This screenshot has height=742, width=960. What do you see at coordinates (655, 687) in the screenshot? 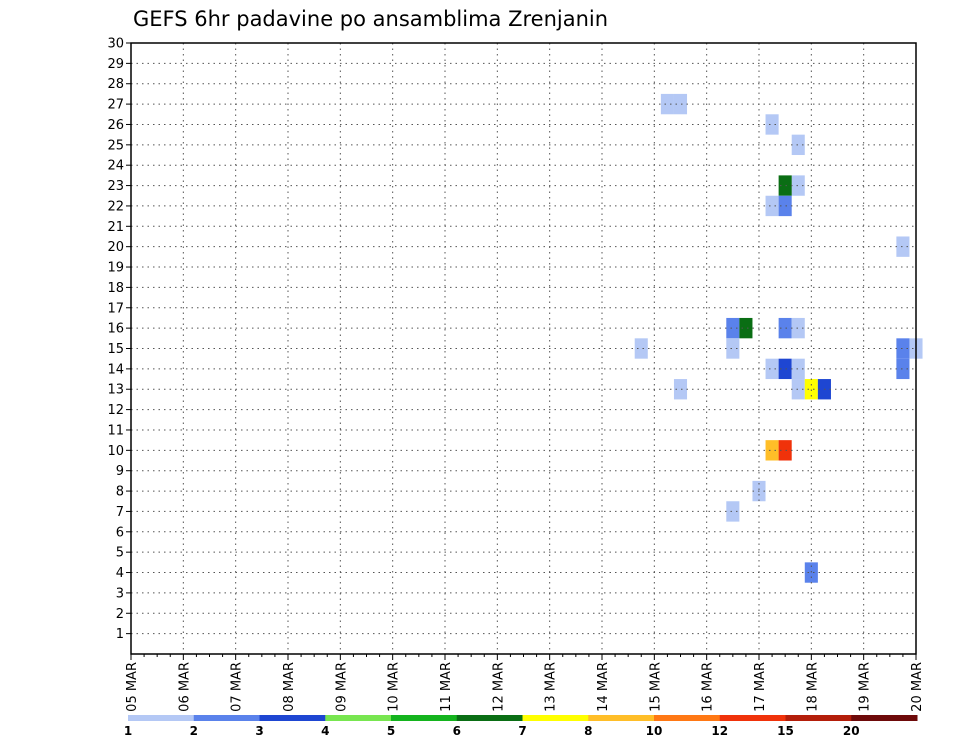
I see `x-tick-label: 15 MAR` at bounding box center [655, 687].